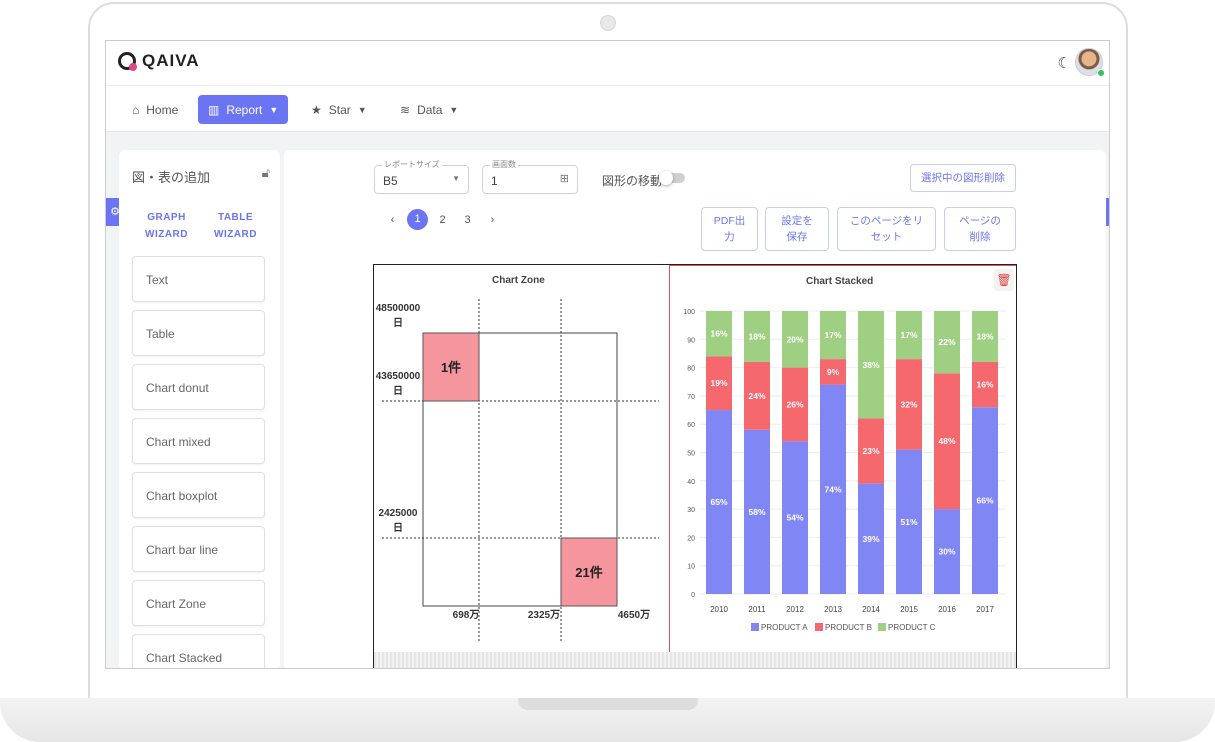  I want to click on add-chart-stacked-button: Chart Stacked, so click(198, 651).